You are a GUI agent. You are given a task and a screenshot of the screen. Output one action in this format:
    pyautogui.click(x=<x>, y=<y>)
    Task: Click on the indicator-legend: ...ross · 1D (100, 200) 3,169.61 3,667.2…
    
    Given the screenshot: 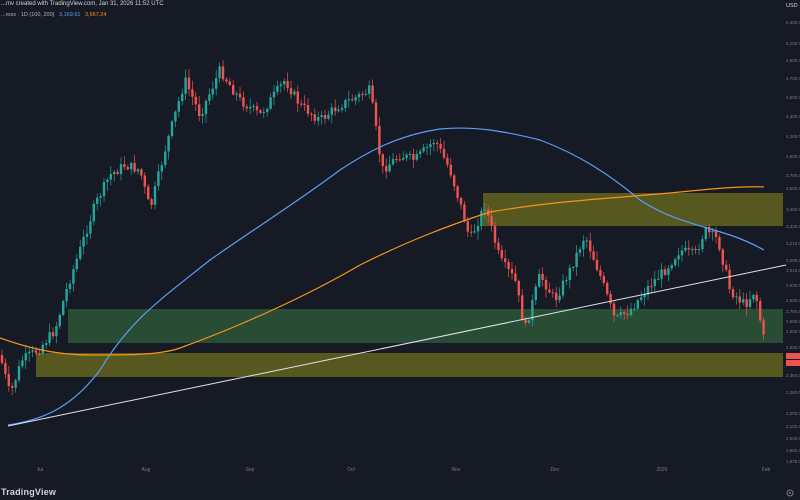 What is the action you would take?
    pyautogui.click(x=53, y=15)
    